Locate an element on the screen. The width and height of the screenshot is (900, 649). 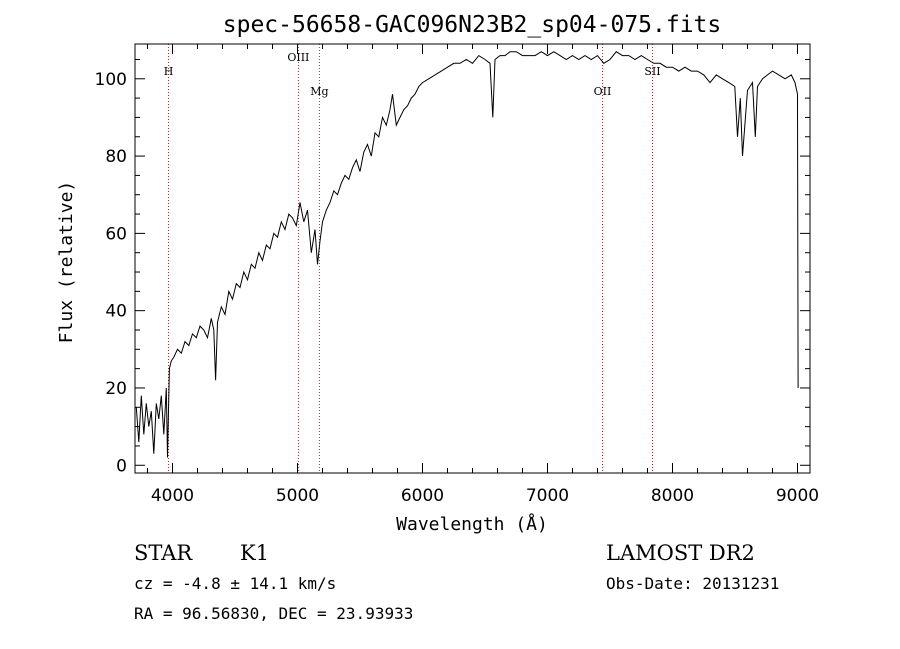
spectral-line-label-h: H is located at coordinates (169, 71).